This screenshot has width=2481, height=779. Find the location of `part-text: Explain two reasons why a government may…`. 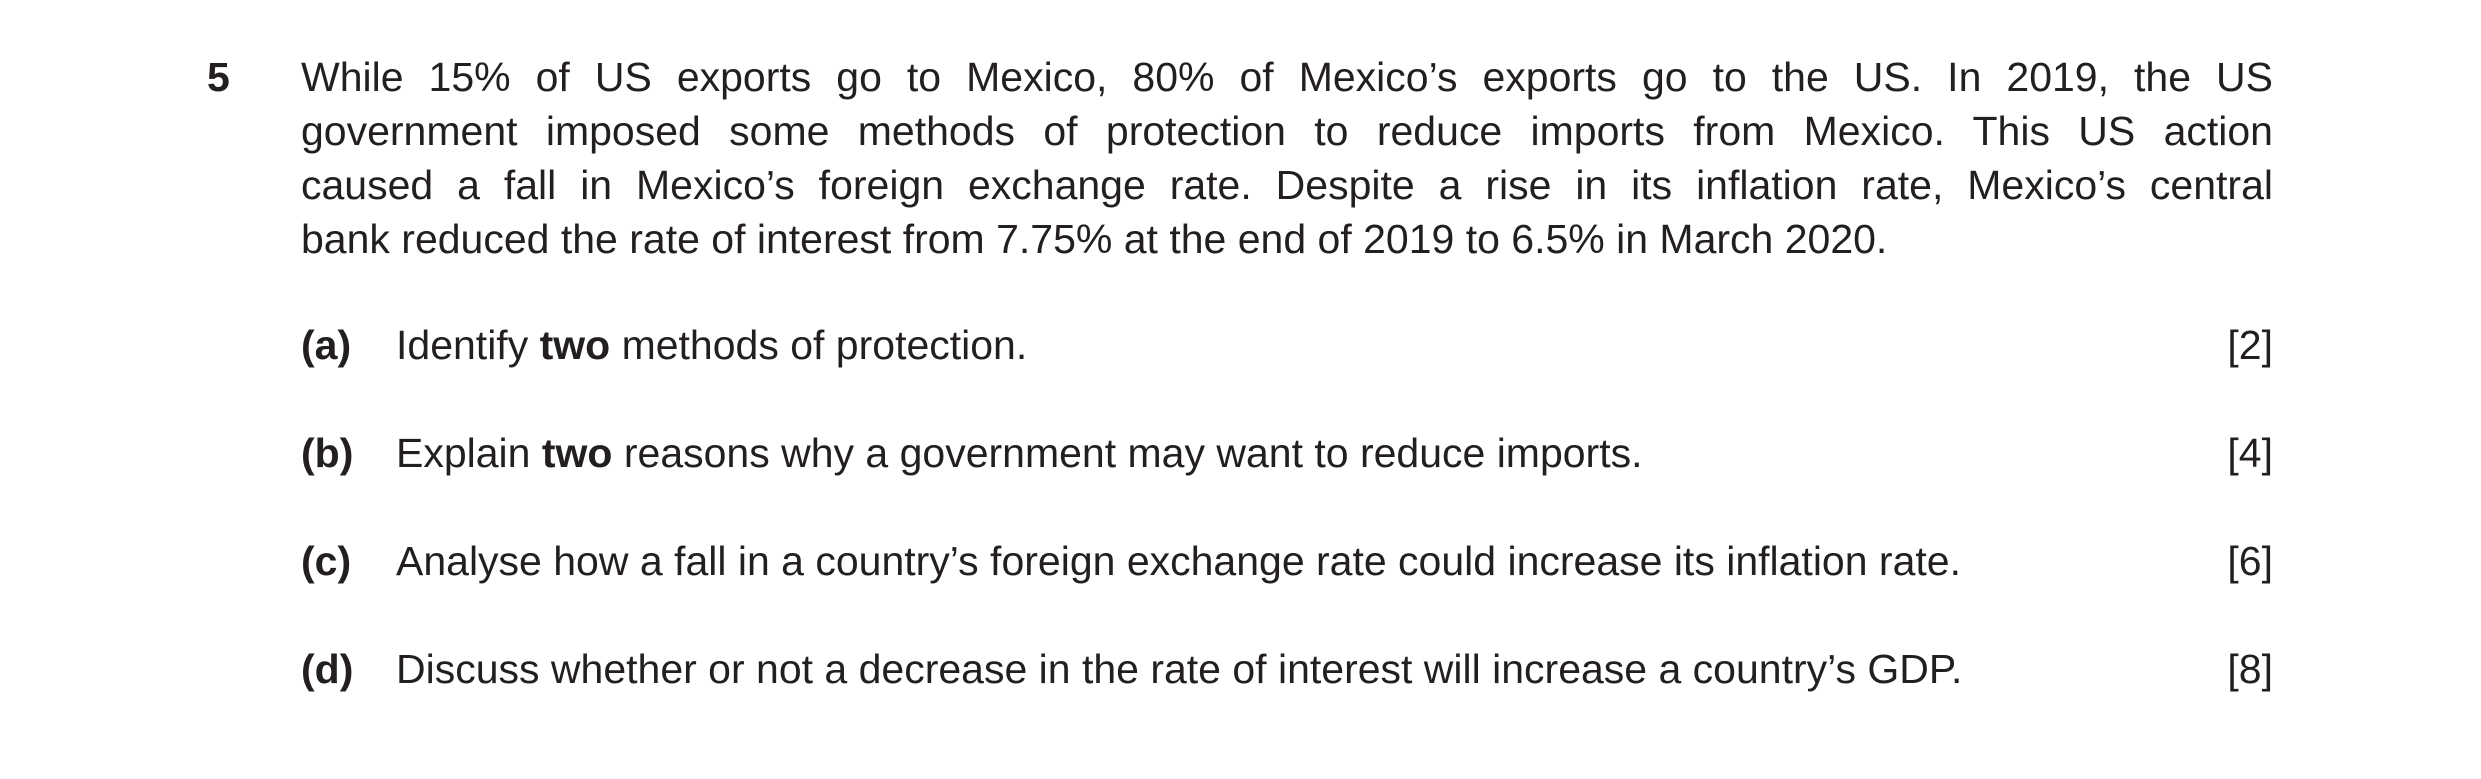

part-text: Explain two reasons why a government may… is located at coordinates (1019, 453).